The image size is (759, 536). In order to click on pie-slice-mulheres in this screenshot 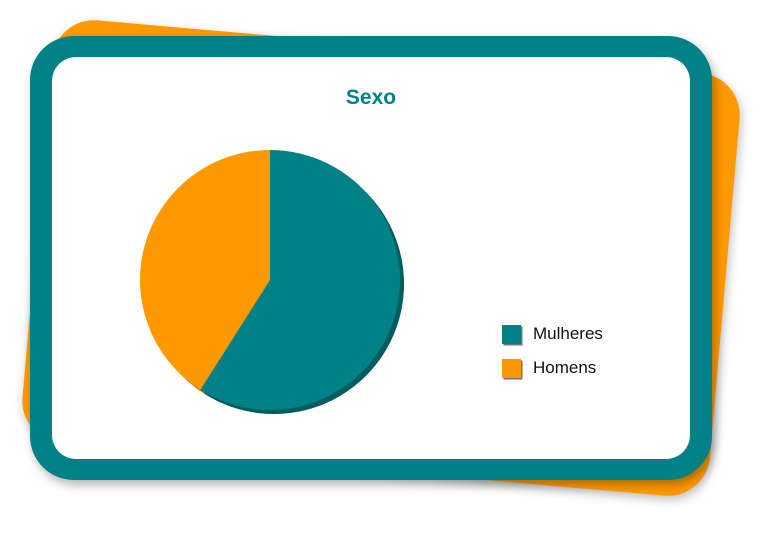, I will do `click(300, 280)`.